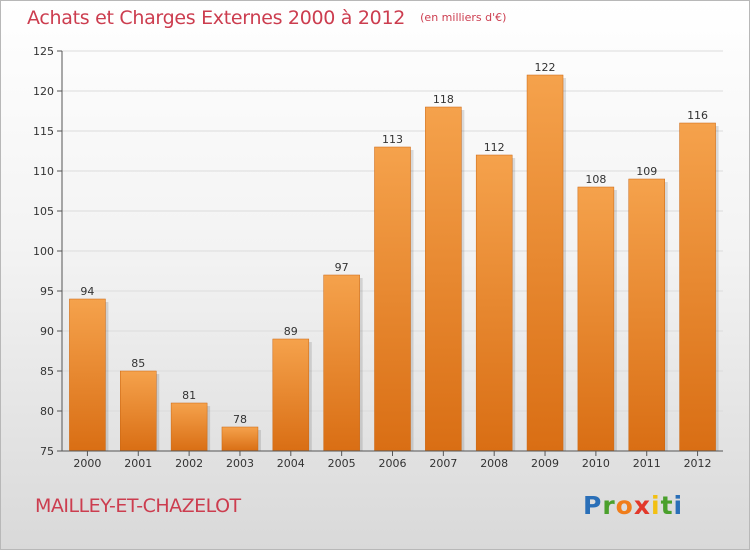  What do you see at coordinates (138, 463) in the screenshot?
I see `x-tick-label: 2001` at bounding box center [138, 463].